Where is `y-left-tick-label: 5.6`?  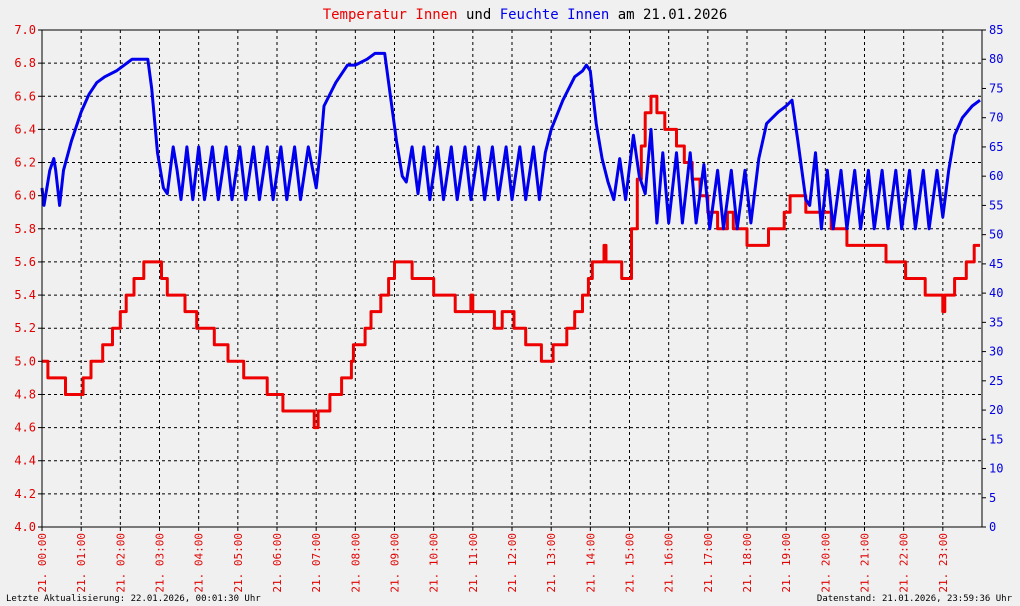
y-left-tick-label: 5.6 is located at coordinates (25, 262).